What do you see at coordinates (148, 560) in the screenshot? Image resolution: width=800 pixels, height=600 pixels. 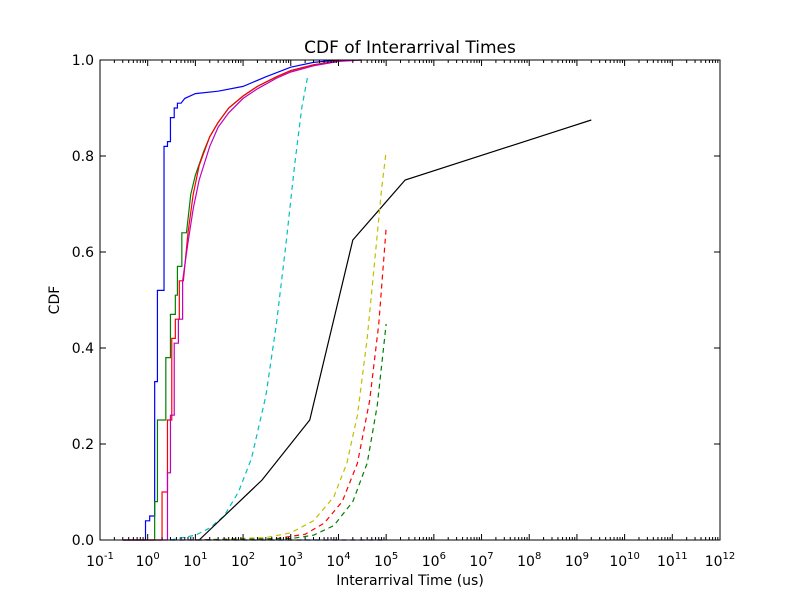 I see `x-tick-label: 10⁰` at bounding box center [148, 560].